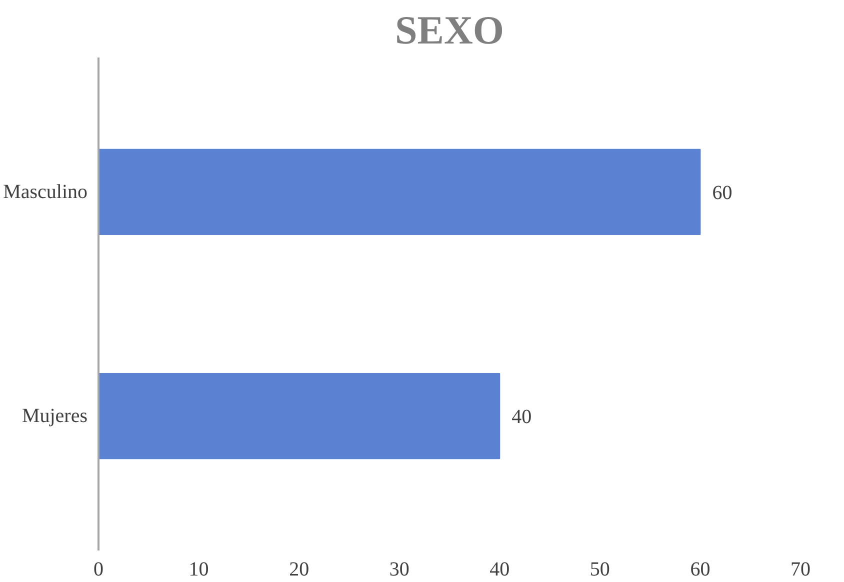  What do you see at coordinates (800, 569) in the screenshot?
I see `x-tick-label: 70` at bounding box center [800, 569].